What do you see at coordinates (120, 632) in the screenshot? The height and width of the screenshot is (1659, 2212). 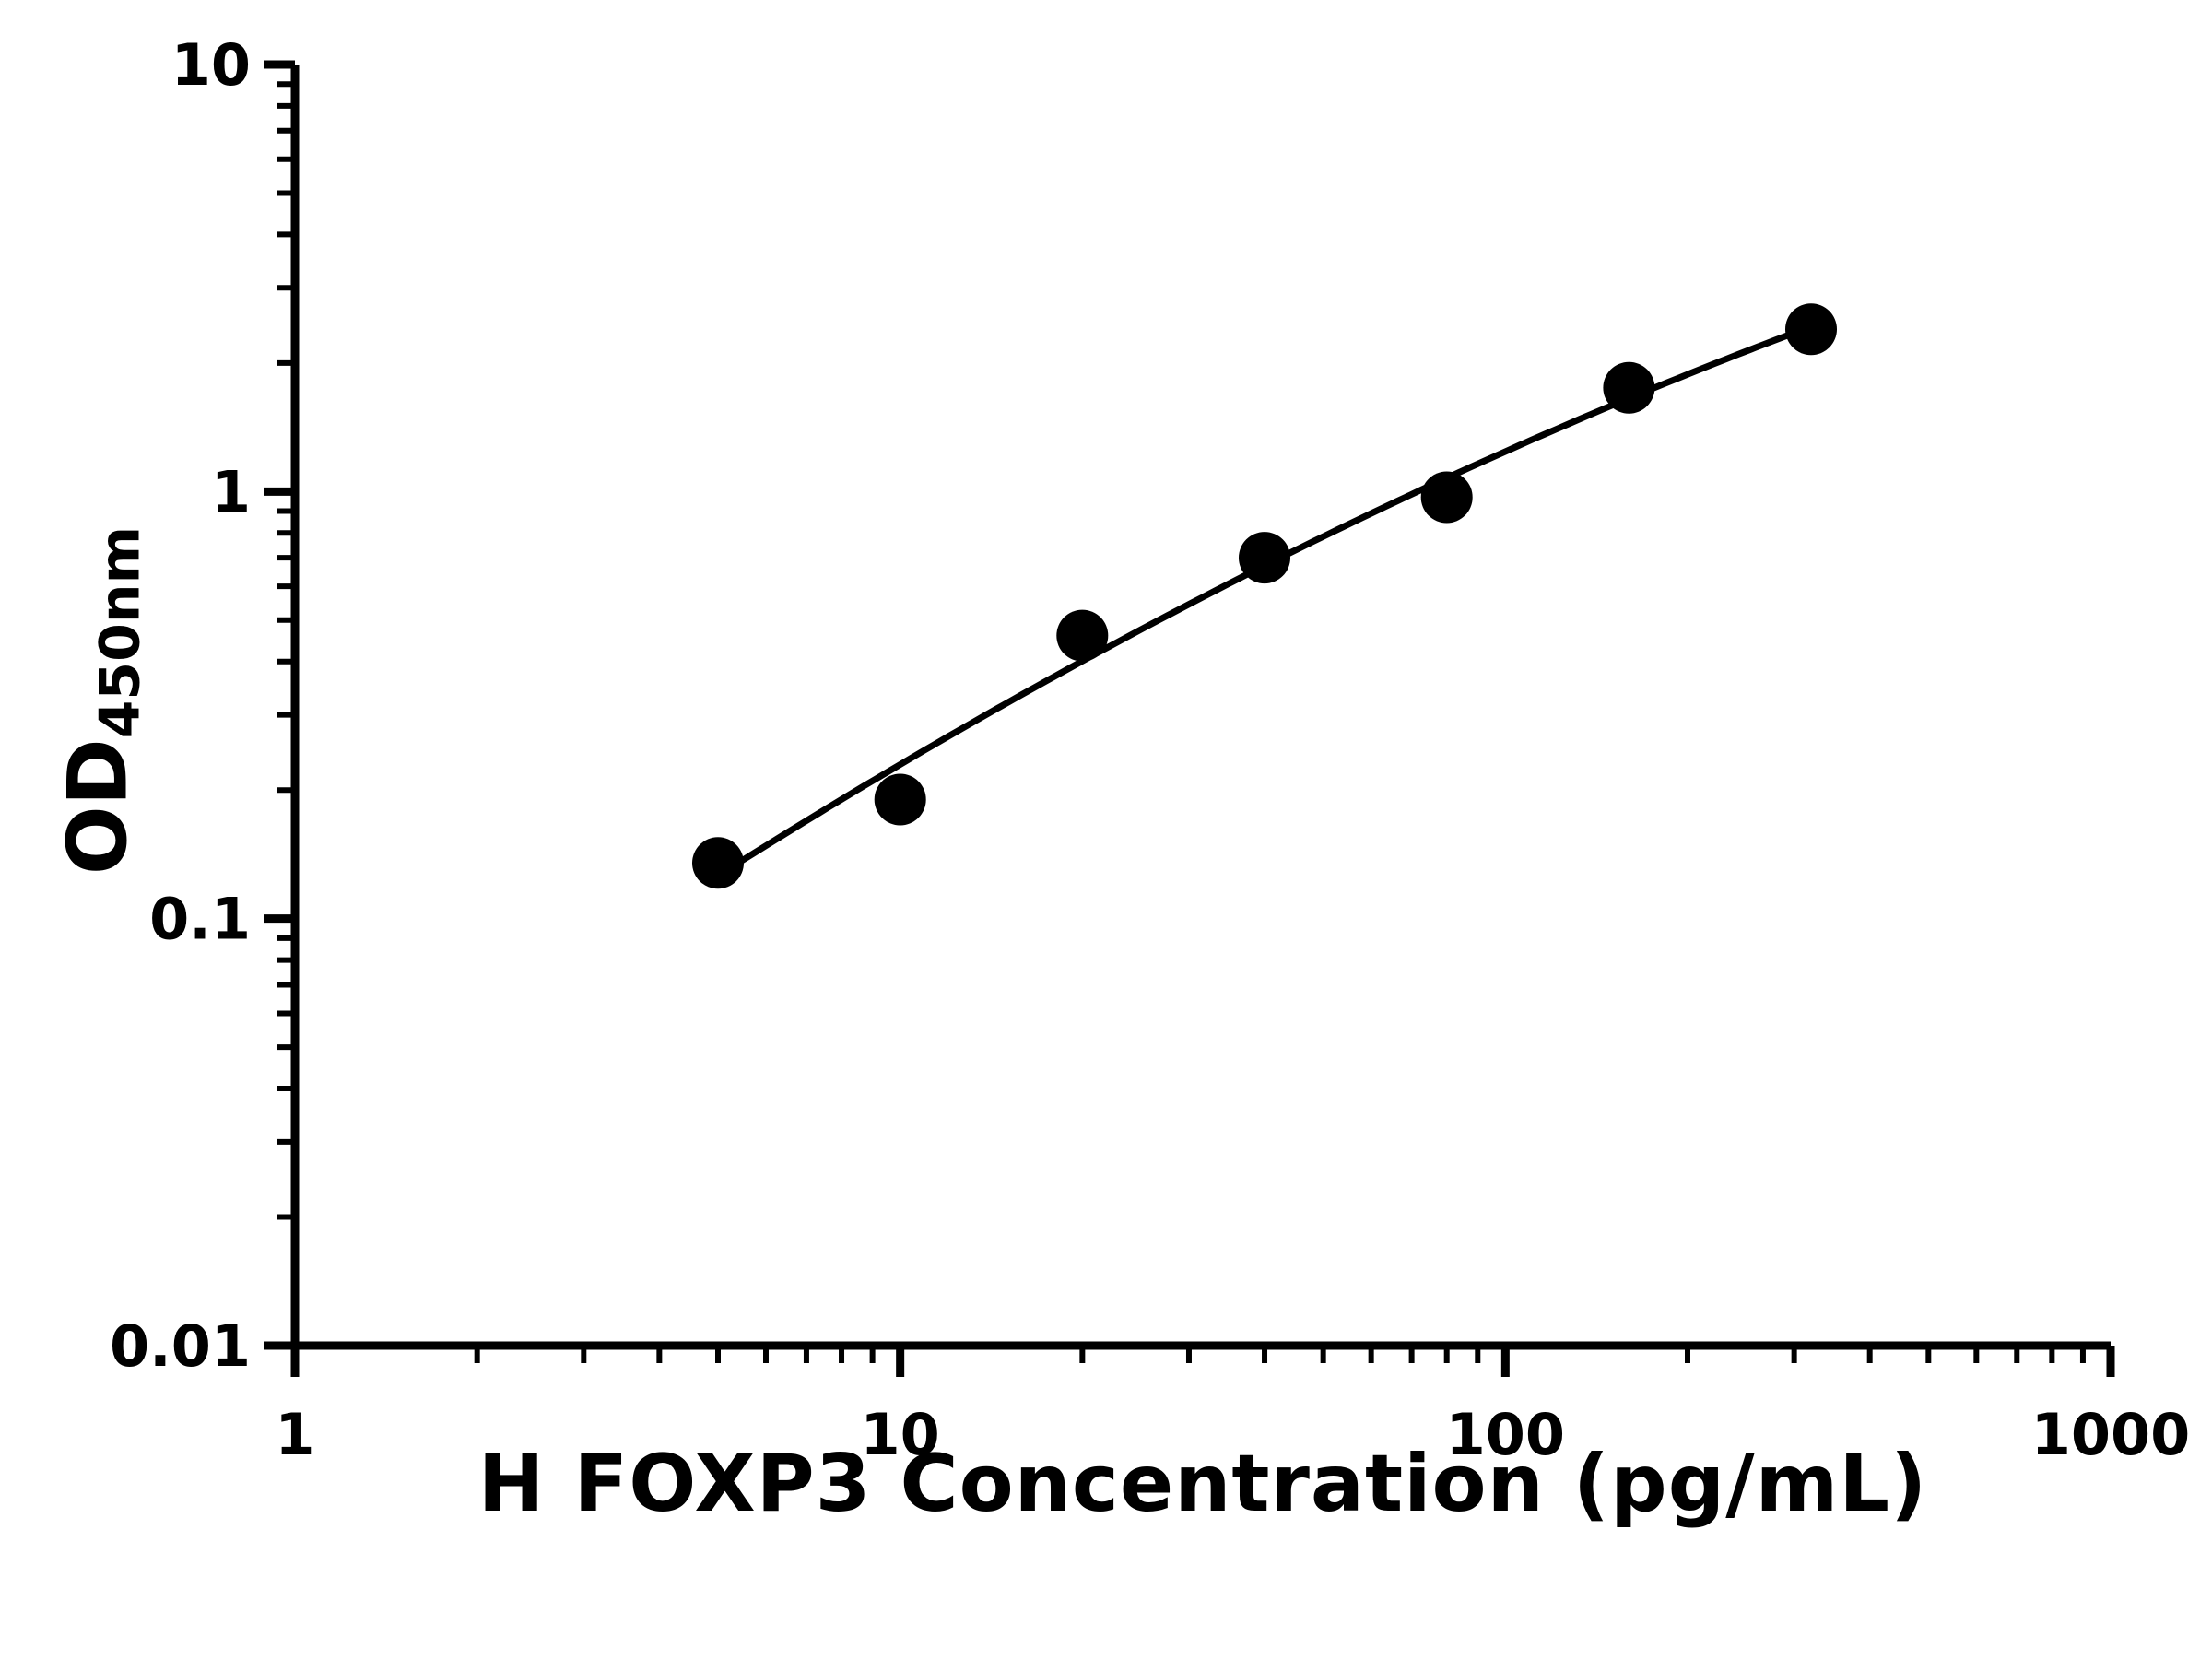 I see `y-axis-label-subscript: 450nm` at bounding box center [120, 632].